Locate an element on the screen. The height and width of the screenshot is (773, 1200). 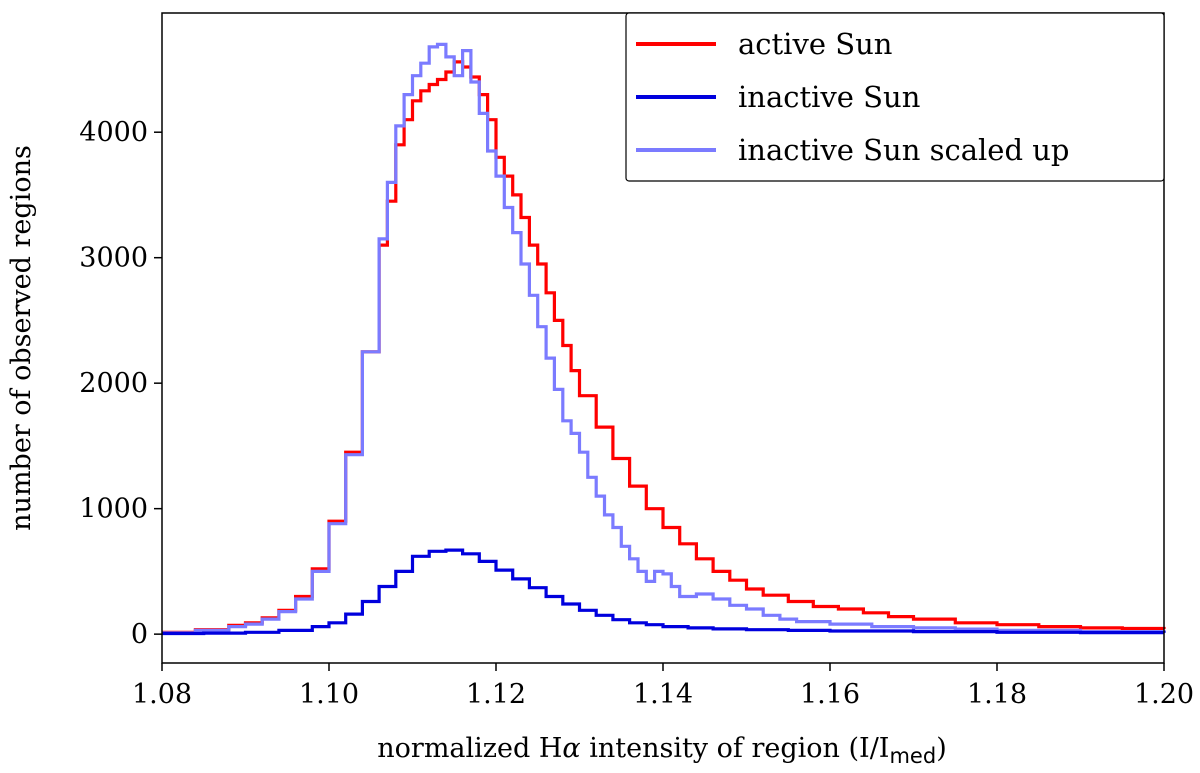
legend-label-scaled: inactive Sun scaled up is located at coordinates (904, 150).